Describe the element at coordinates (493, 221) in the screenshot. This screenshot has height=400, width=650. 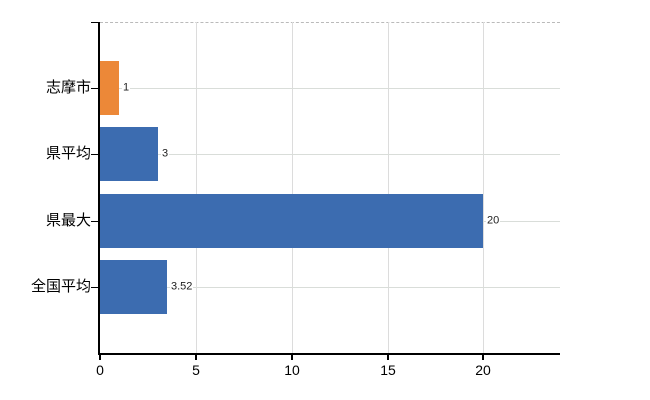
I see `bar-value-label: 20` at that location.